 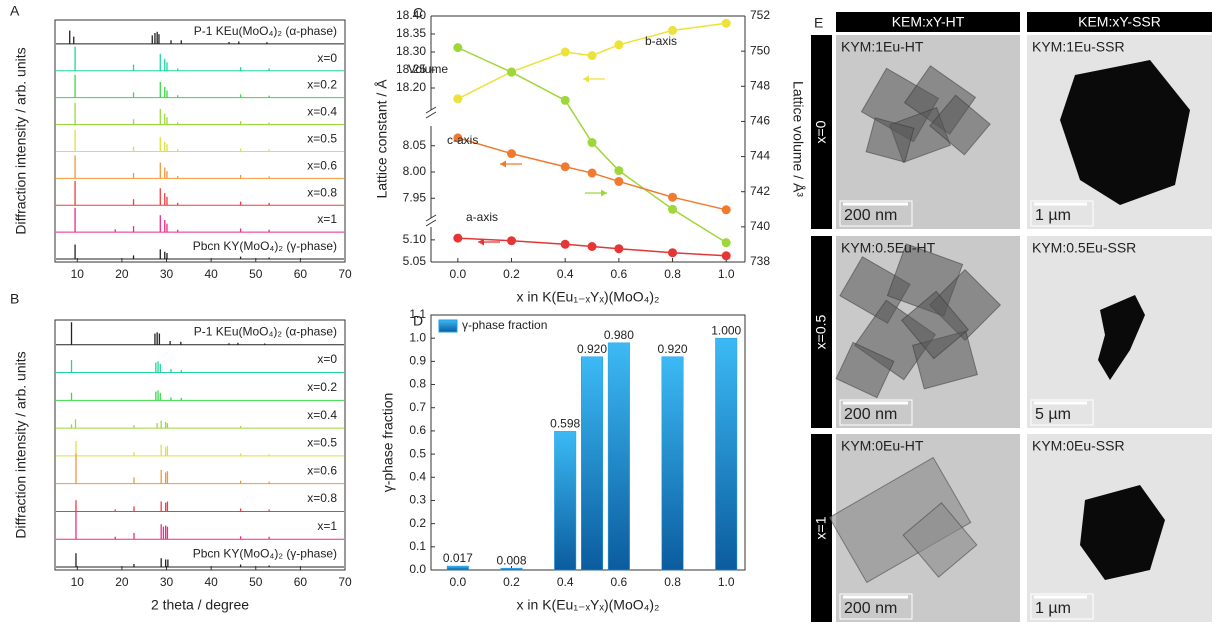 What do you see at coordinates (417, 384) in the screenshot?
I see `y-tick-label: 0.8` at bounding box center [417, 384].